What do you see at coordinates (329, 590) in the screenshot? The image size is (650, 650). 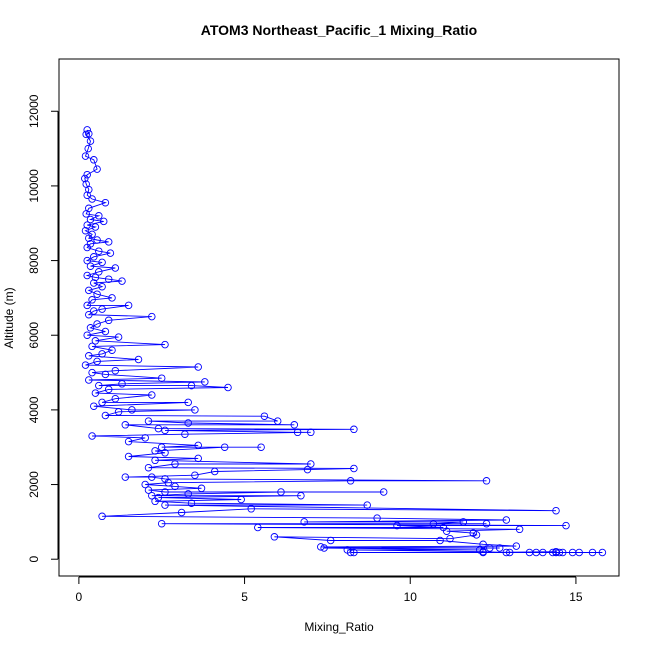 I see `x-axis: 0 5 10 15` at bounding box center [329, 590].